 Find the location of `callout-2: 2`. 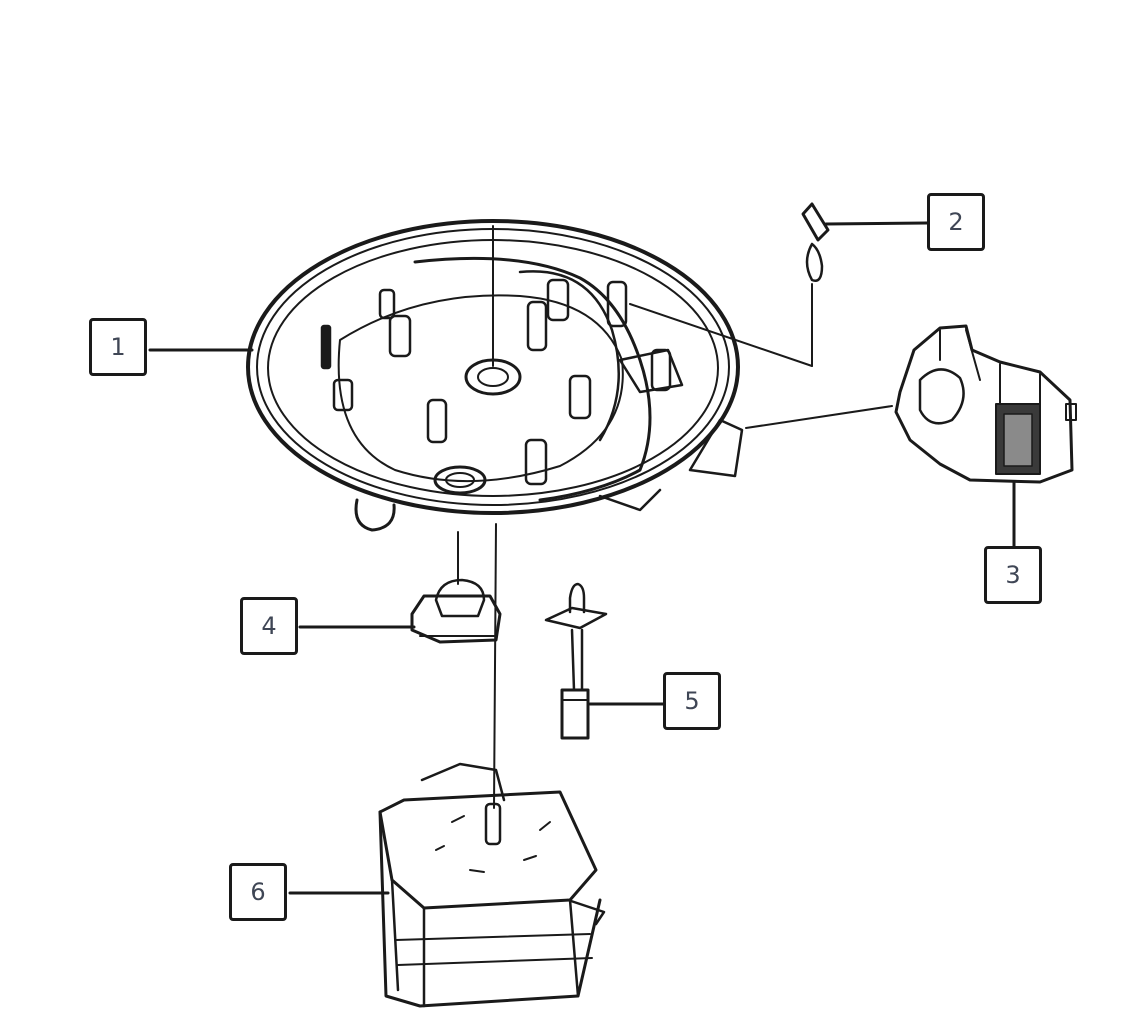

callout-2: 2 is located at coordinates (956, 222).